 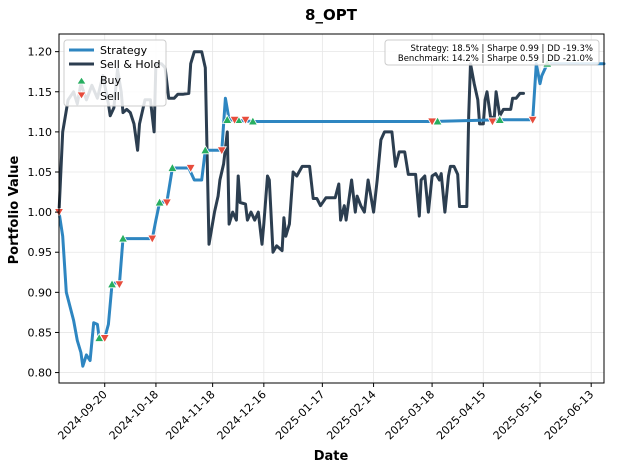 What do you see at coordinates (81, 95) in the screenshot?
I see `legend-sell-marker` at bounding box center [81, 95].